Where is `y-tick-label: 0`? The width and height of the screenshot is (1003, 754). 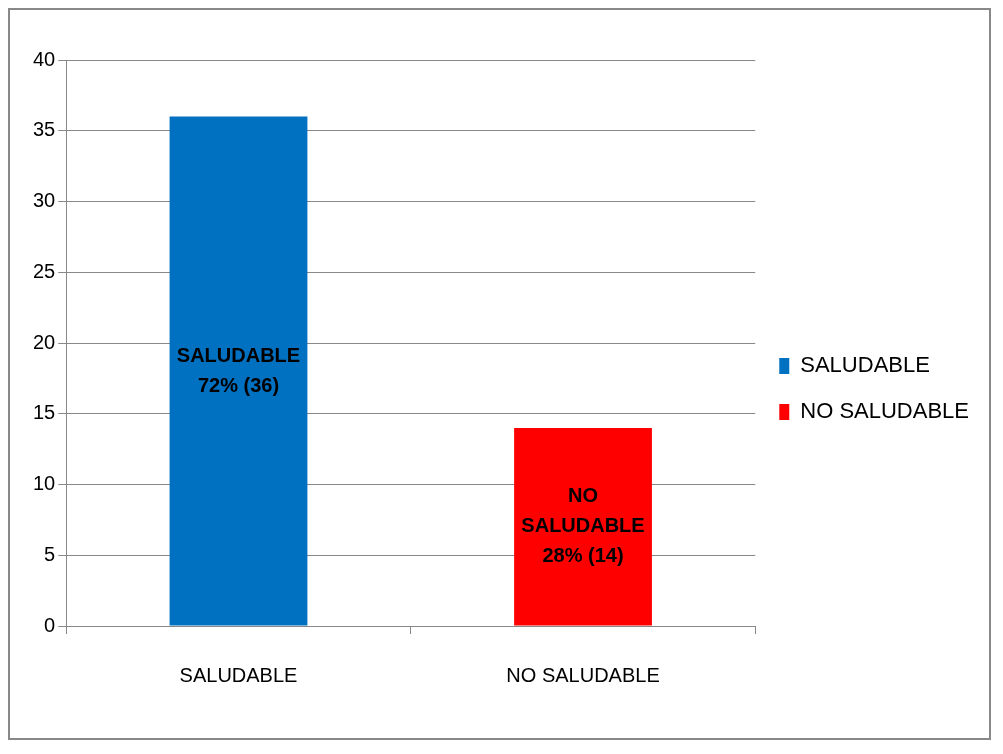
y-tick-label: 0 is located at coordinates (50, 624).